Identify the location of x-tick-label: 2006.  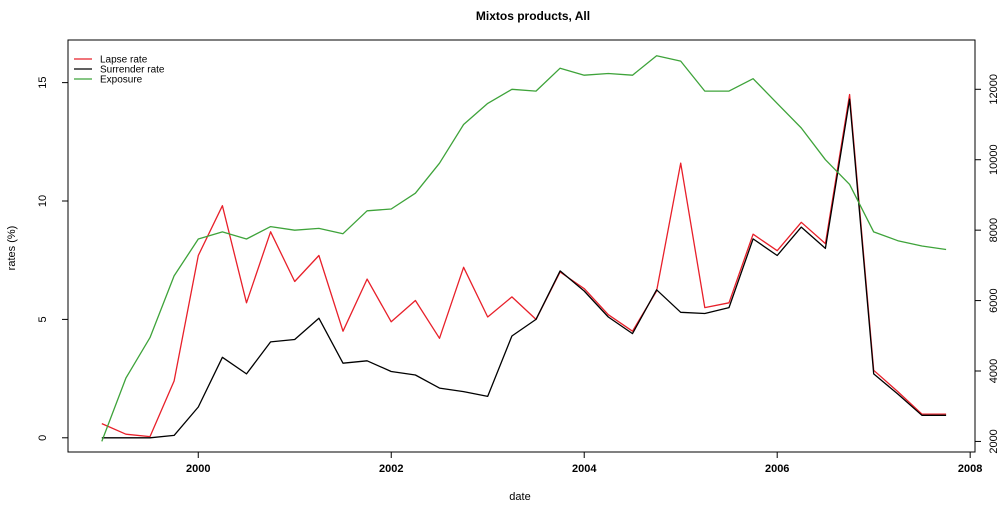
(777, 469).